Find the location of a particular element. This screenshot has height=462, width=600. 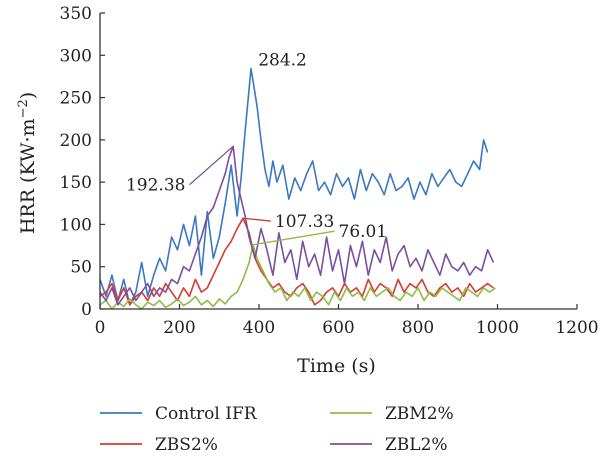

x-tick-label: 800 is located at coordinates (418, 328).